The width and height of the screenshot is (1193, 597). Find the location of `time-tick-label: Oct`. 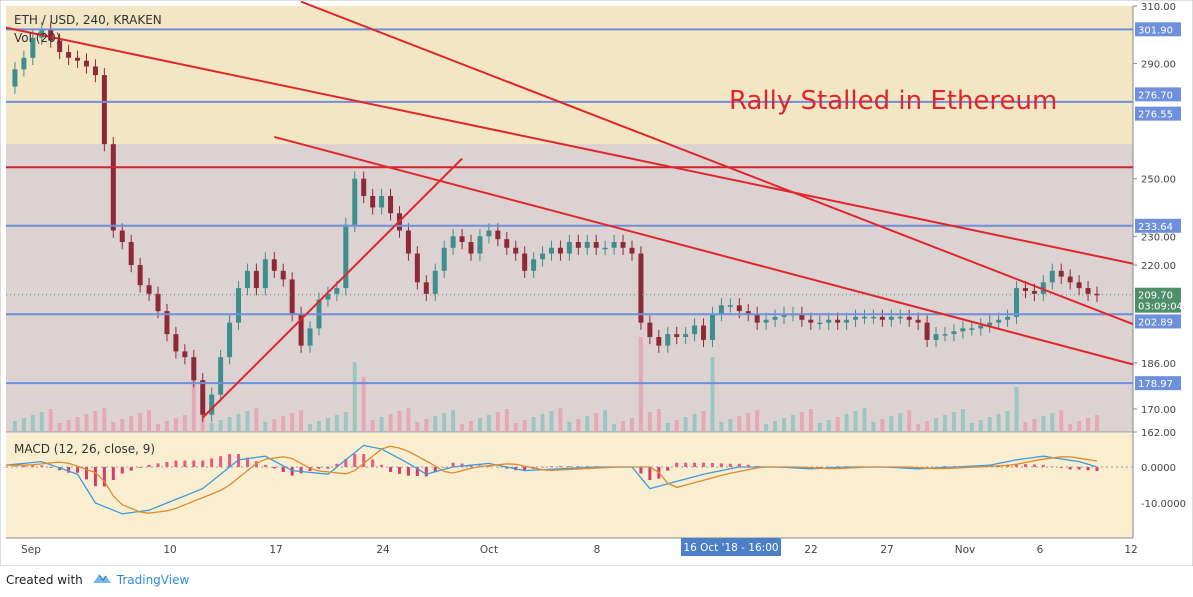

time-tick-label: Oct is located at coordinates (489, 550).